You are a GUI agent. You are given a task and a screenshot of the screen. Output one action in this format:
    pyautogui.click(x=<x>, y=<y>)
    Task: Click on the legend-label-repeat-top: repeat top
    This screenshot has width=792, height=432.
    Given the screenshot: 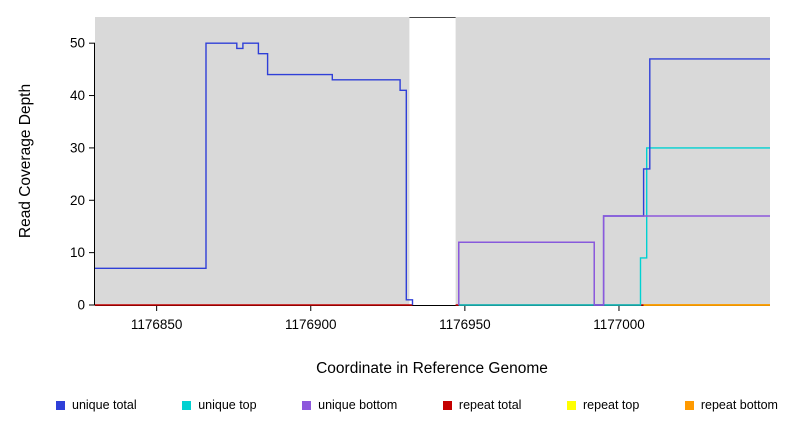 What is the action you would take?
    pyautogui.click(x=611, y=405)
    